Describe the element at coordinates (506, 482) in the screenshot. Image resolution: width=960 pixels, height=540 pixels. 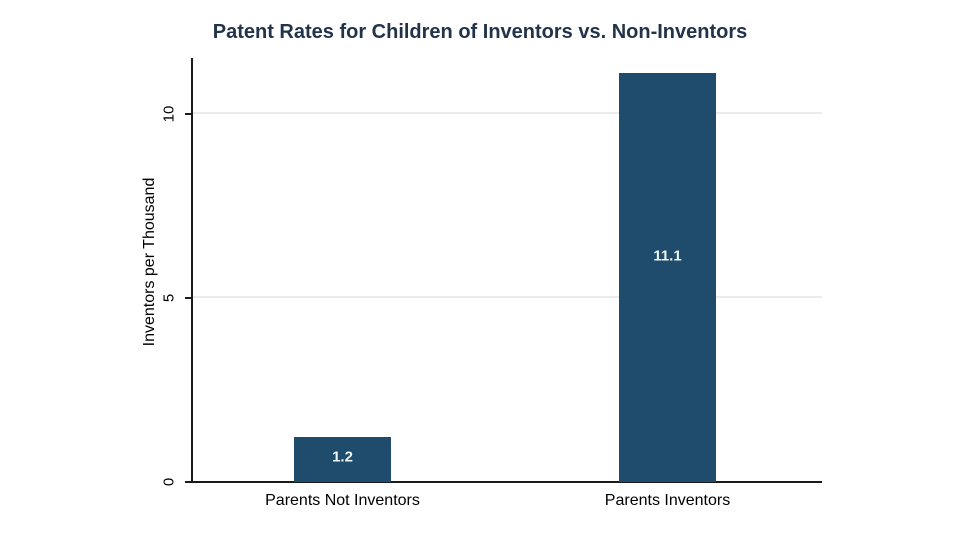
I see `x-axis-line` at that location.